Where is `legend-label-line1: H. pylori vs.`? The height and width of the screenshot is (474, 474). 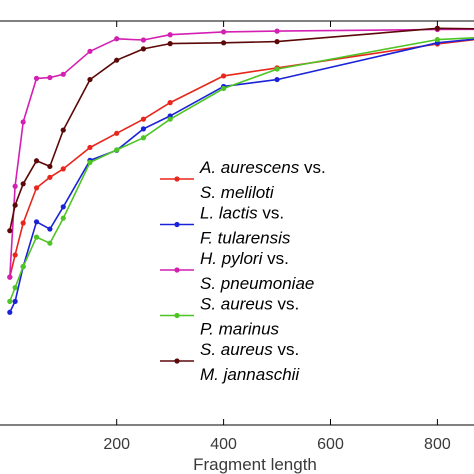 legend-label-line1: H. pylori vs. is located at coordinates (244, 258).